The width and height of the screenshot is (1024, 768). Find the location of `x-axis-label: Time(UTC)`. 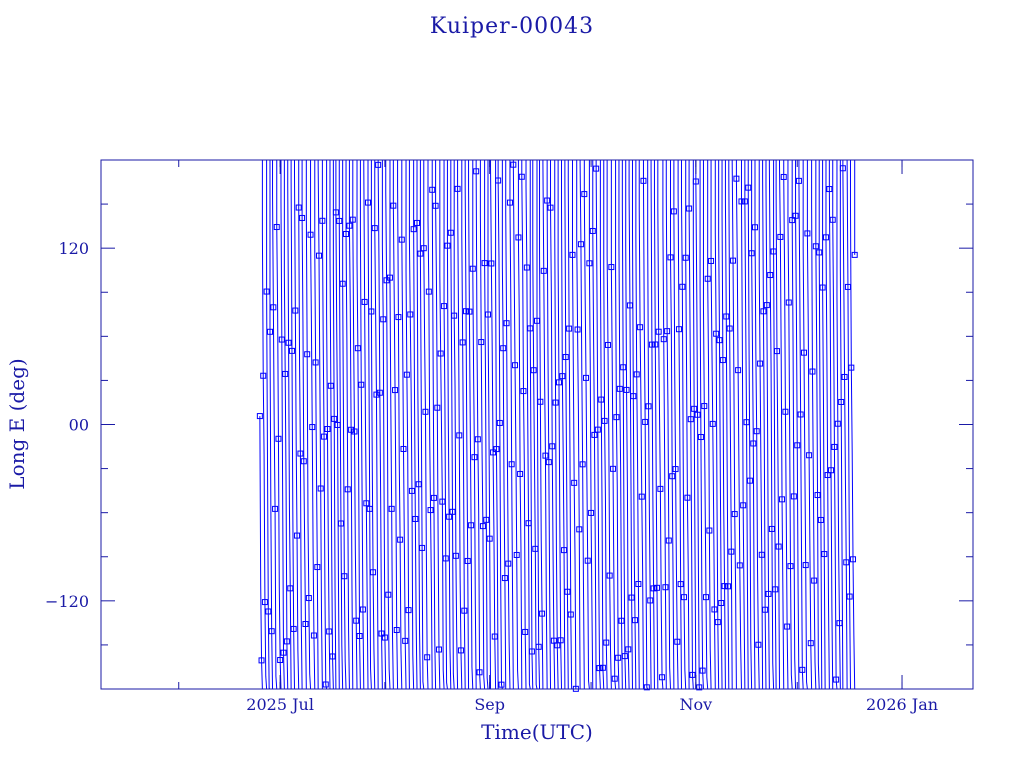

x-axis-label: Time(UTC) is located at coordinates (537, 732).